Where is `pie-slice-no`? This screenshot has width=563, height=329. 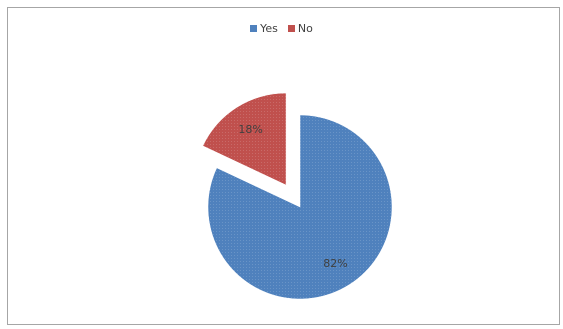
pie-slice-no is located at coordinates (244, 139).